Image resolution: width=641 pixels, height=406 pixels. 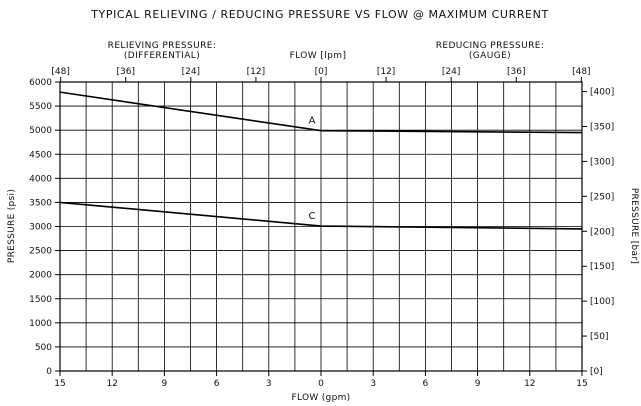 What do you see at coordinates (162, 56) in the screenshot?
I see `relieving-pressure-header-line2: (DIFFERENTIAL)` at bounding box center [162, 56].